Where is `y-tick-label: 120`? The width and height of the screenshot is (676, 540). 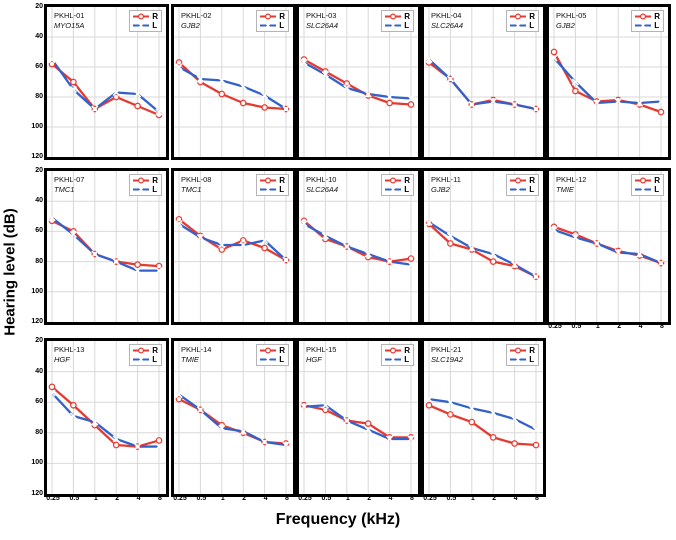
y-tick-label: 120 is located at coordinates (37, 493).